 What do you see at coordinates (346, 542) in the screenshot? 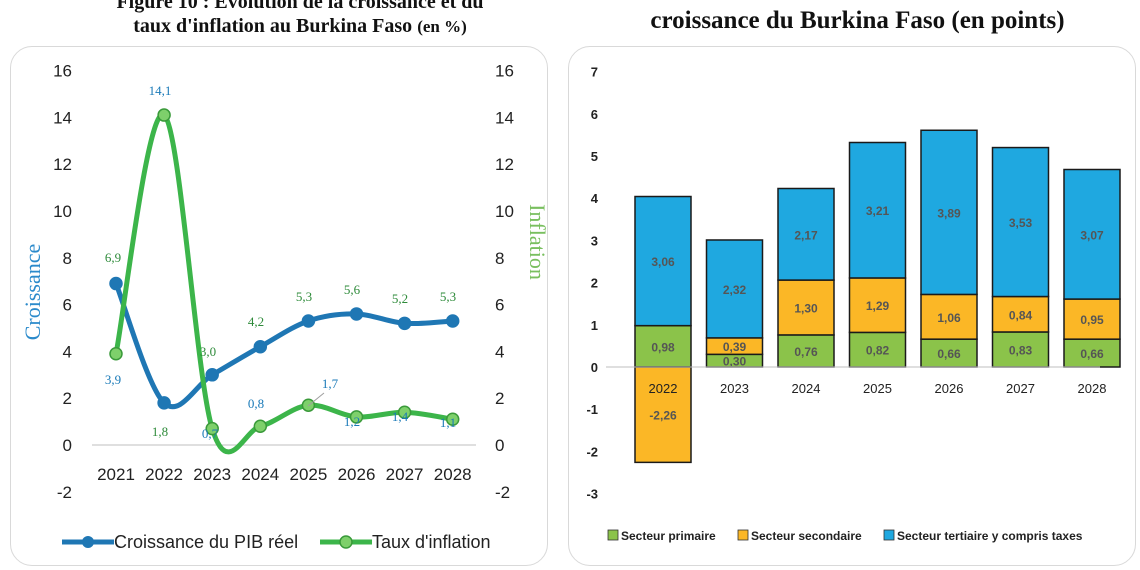
I see `legend-inflation-marker` at bounding box center [346, 542].